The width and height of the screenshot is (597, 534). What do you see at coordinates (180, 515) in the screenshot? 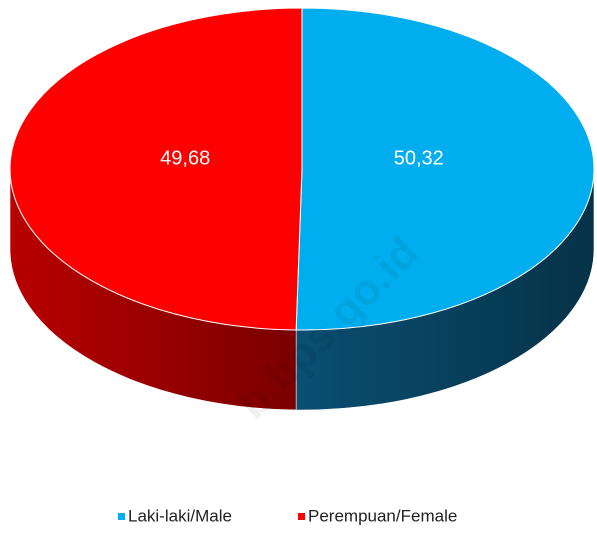
I see `legend-label: Laki-laki/Male` at bounding box center [180, 515].